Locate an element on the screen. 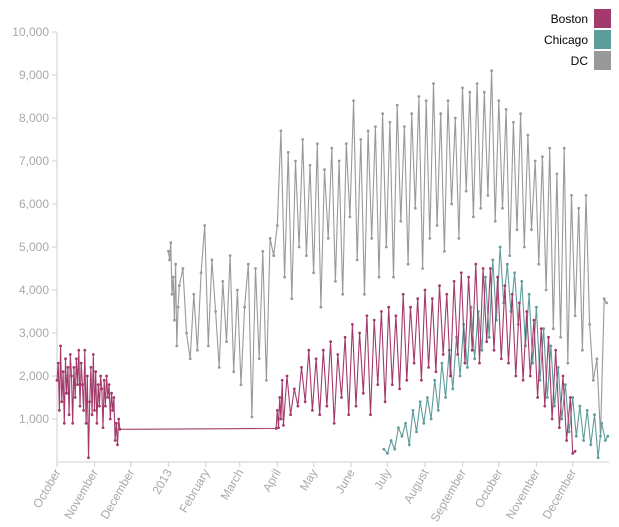 Image resolution: width=619 pixels, height=527 pixels. y-tick-label: 5,000 is located at coordinates (34, 247).